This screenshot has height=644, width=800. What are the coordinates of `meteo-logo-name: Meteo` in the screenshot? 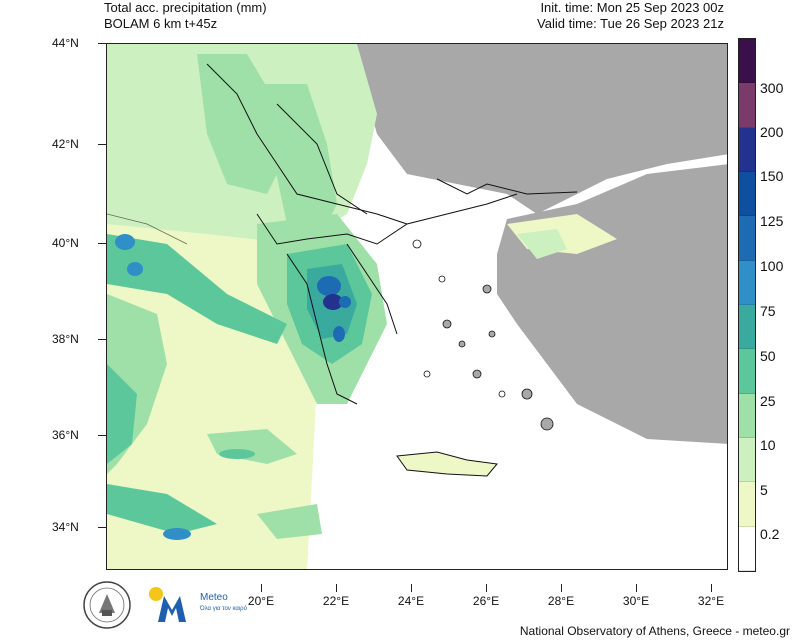 It's located at (214, 597).